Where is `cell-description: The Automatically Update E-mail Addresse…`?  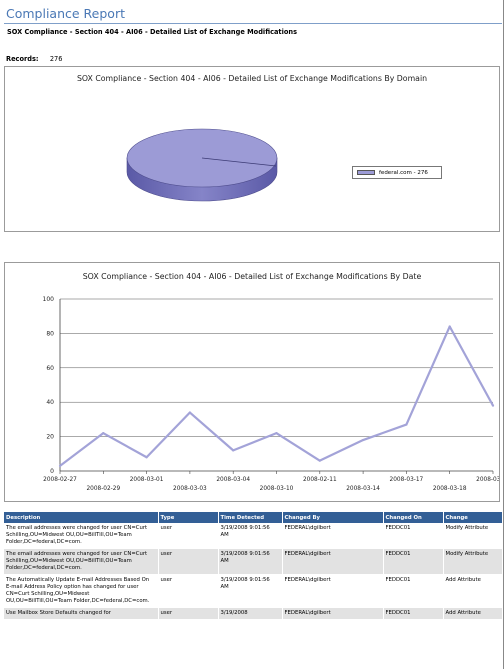
cell-description: The Automatically Update E-mail Addresse… is located at coordinates (81, 591).